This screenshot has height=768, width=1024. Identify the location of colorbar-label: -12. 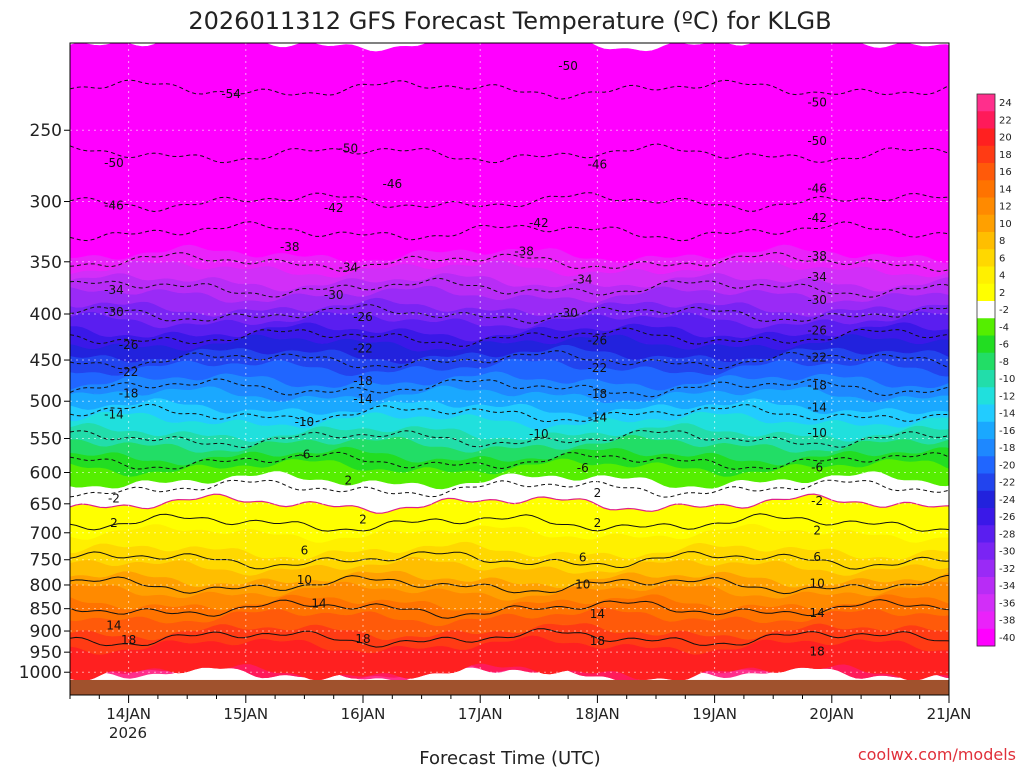
(1007, 396).